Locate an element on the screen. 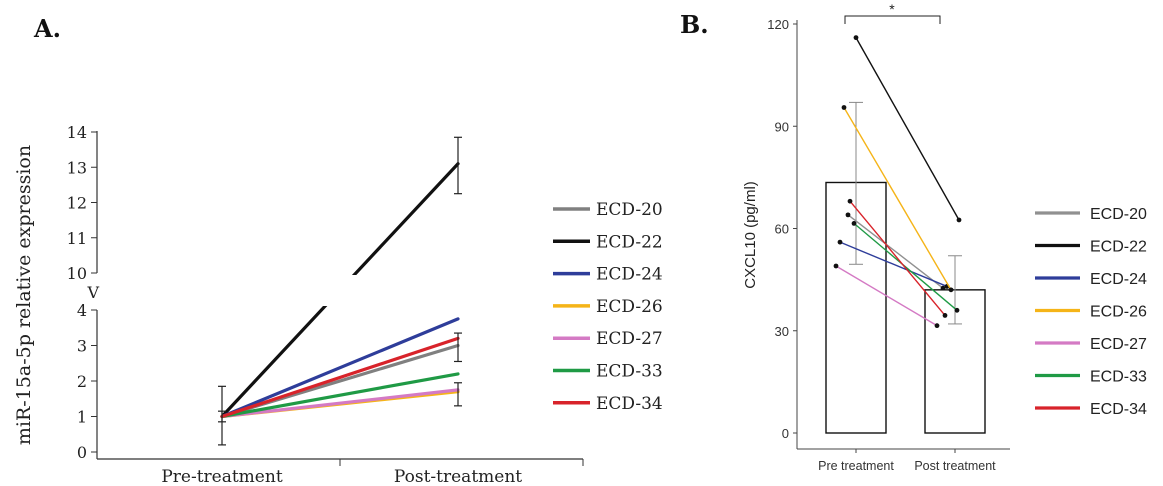 This screenshot has width=1163, height=486. y-tick-label: 120 is located at coordinates (778, 24).